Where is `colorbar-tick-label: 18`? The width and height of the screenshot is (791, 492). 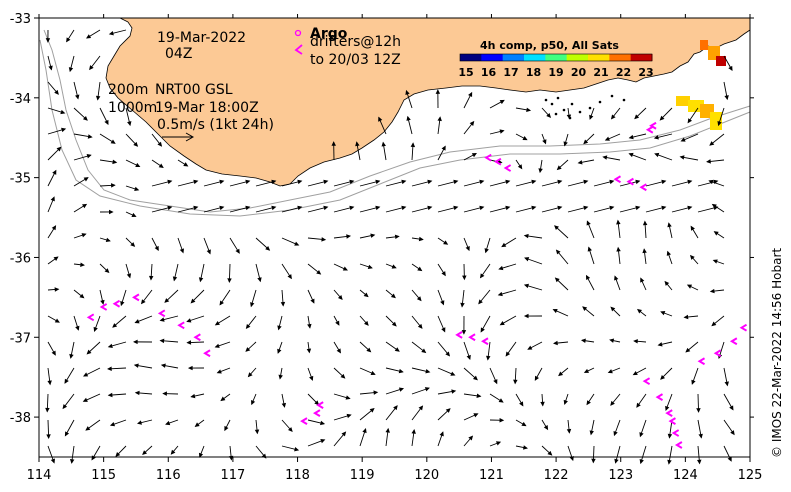 colorbar-tick-label: 18 is located at coordinates (533, 72).